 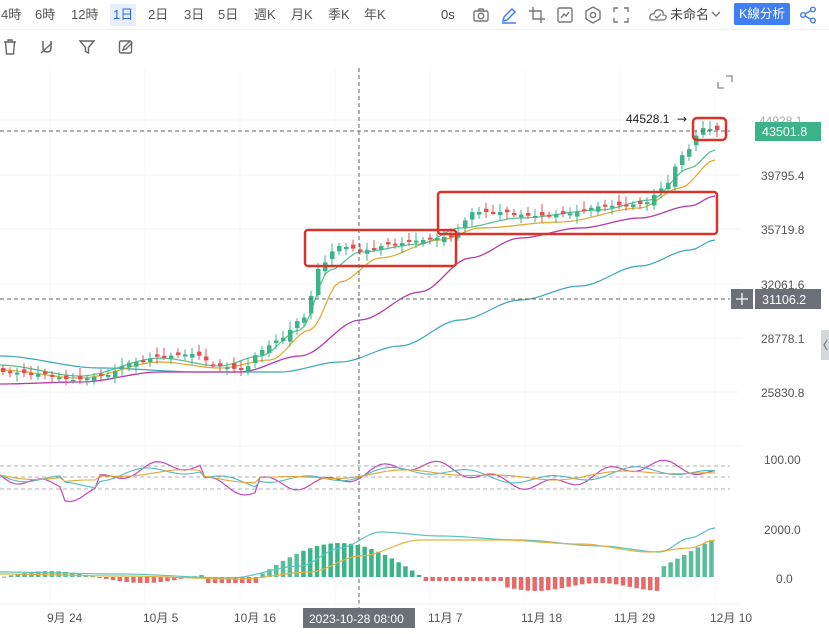 I want to click on date-axis-label: 10月 16, so click(x=255, y=618).